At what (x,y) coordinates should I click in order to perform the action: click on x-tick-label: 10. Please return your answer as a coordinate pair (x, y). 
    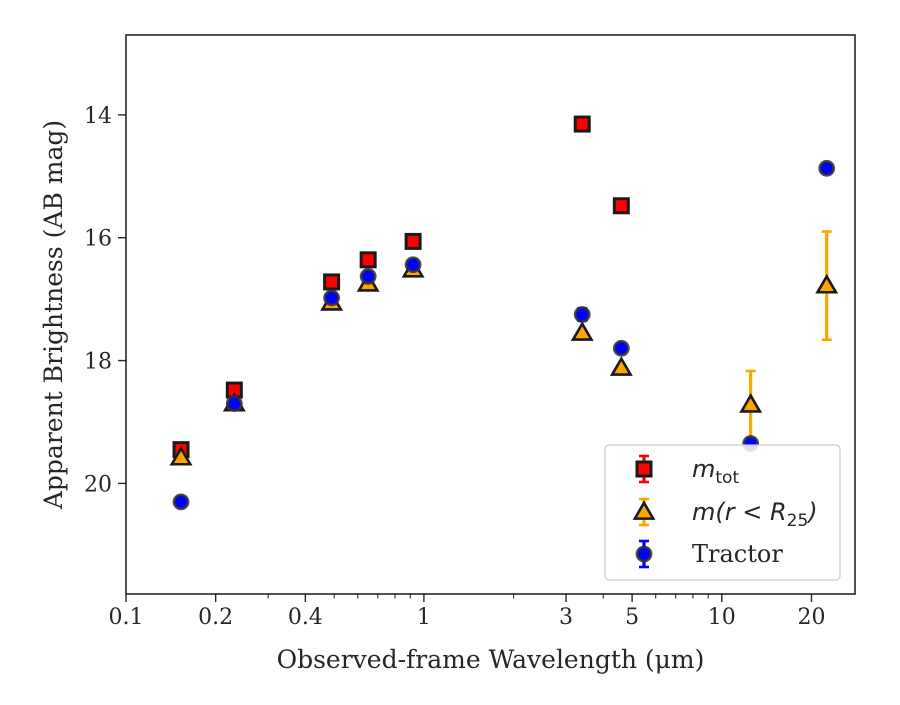
    Looking at the image, I should click on (722, 617).